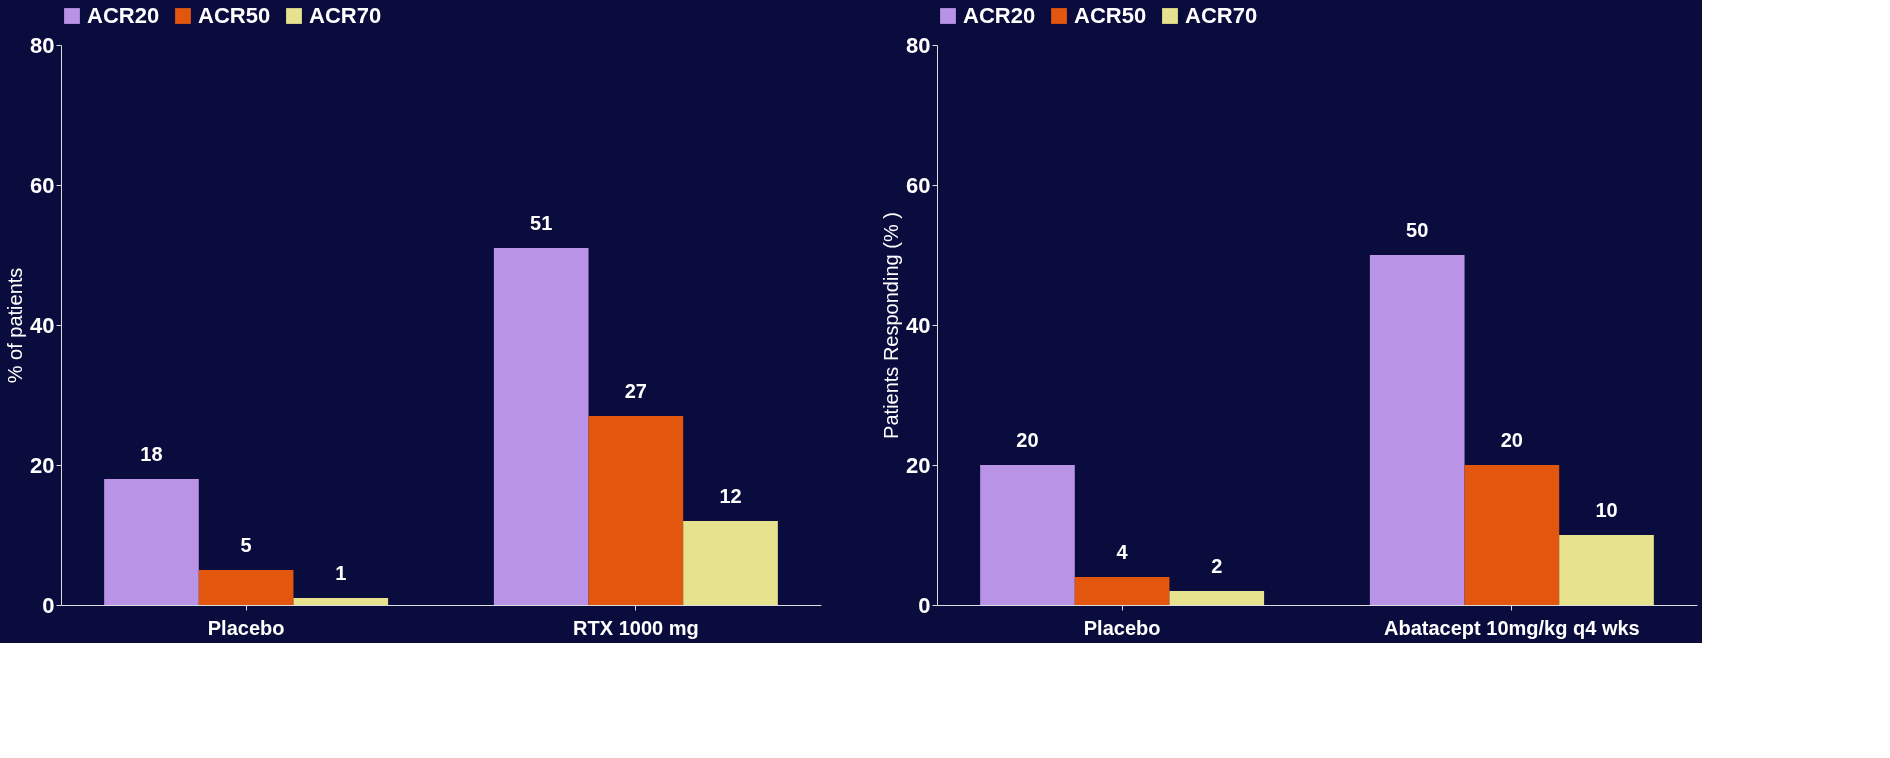 The image size is (1890, 758). I want to click on x-tick-label: Abatacept 10mg/kg q4 wks, so click(1512, 627).